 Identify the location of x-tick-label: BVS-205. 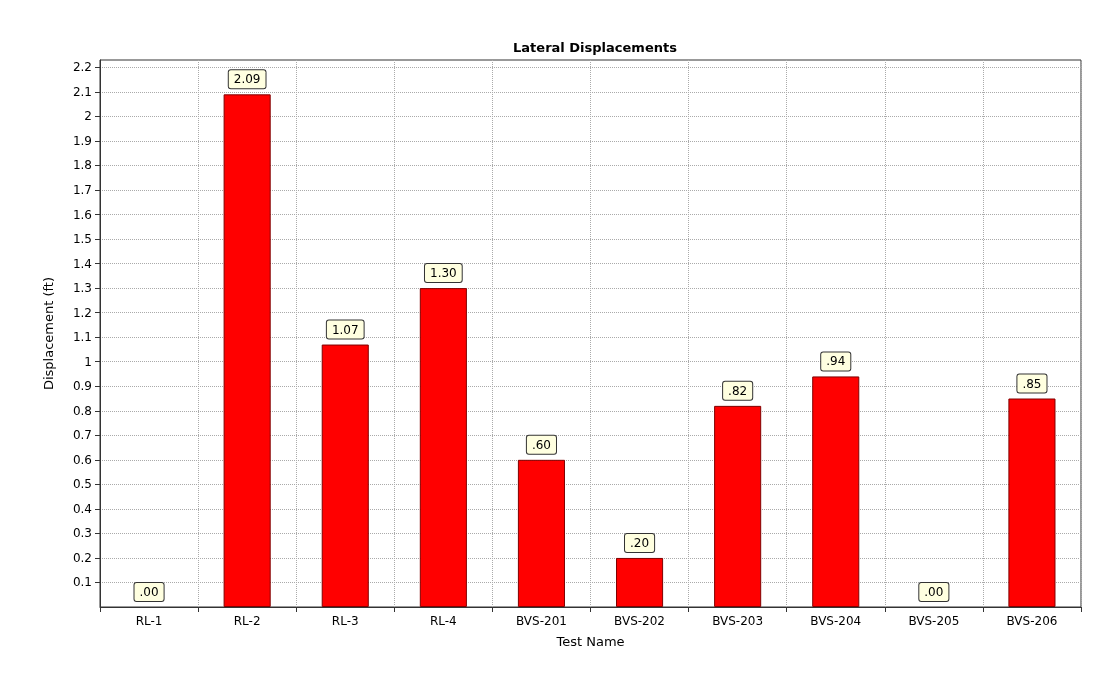
(934, 621).